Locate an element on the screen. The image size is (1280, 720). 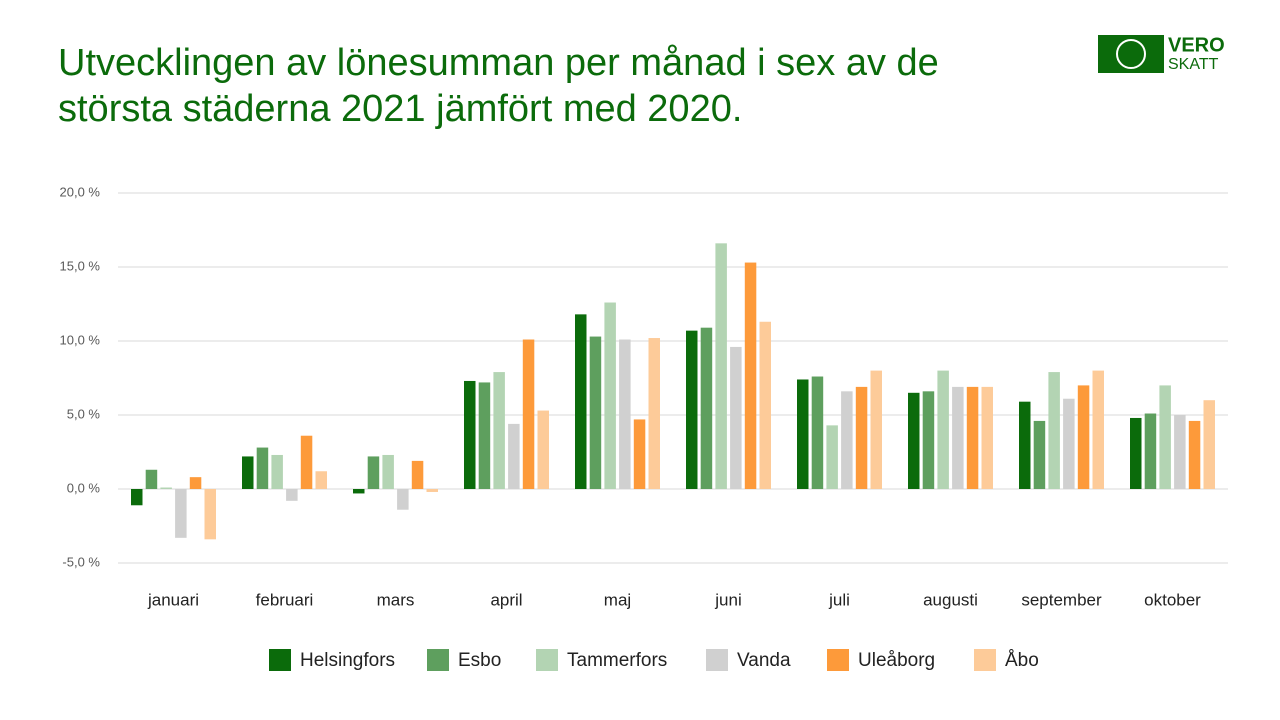
x-tick-label: juni is located at coordinates (727, 599).